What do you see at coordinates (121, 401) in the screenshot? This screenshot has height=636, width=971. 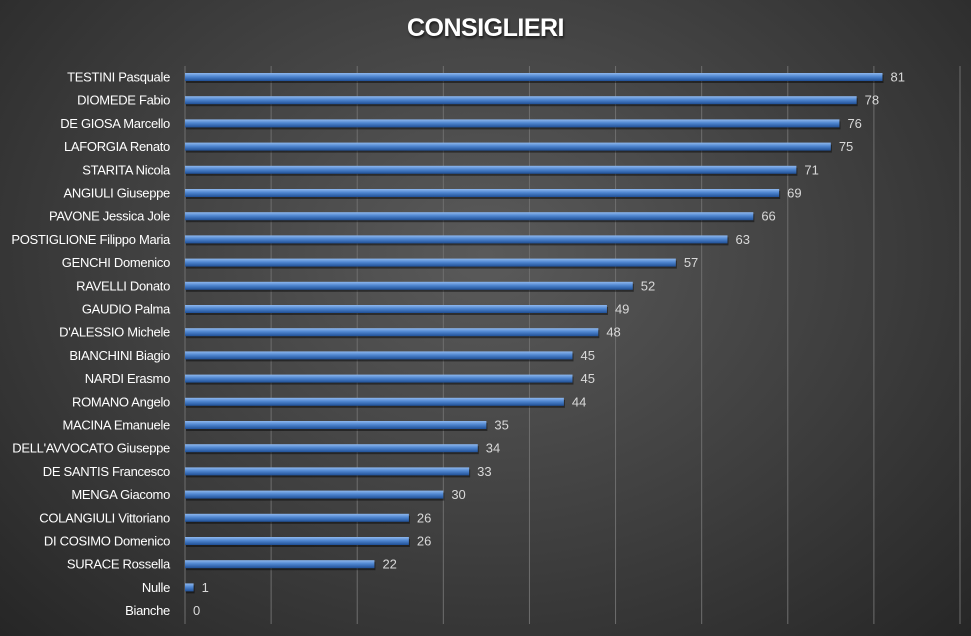 I see `category-label: ROMANO Angelo` at bounding box center [121, 401].